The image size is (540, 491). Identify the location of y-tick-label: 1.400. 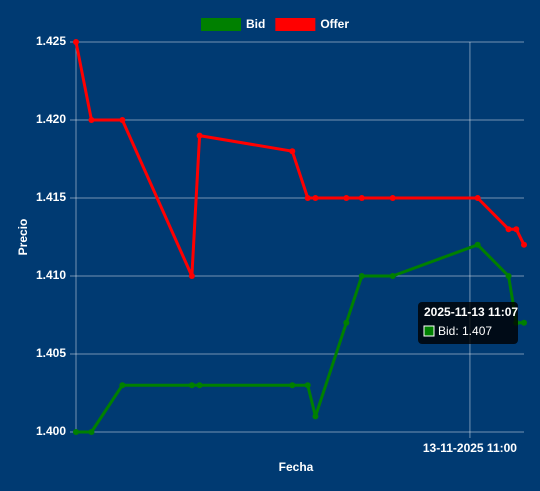
(51, 431).